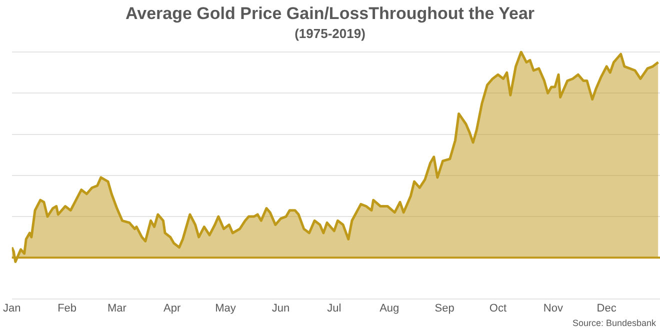  Describe the element at coordinates (67, 308) in the screenshot. I see `x-tick-label: Feb` at that location.